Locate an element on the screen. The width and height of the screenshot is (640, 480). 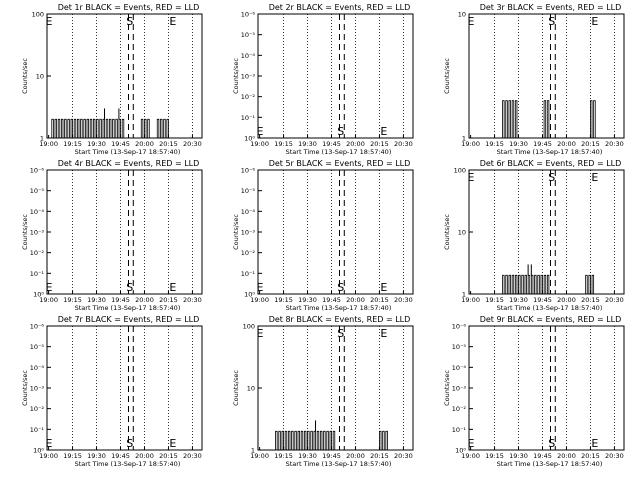
y-tick-label: 10⁻² is located at coordinates (248, 253).